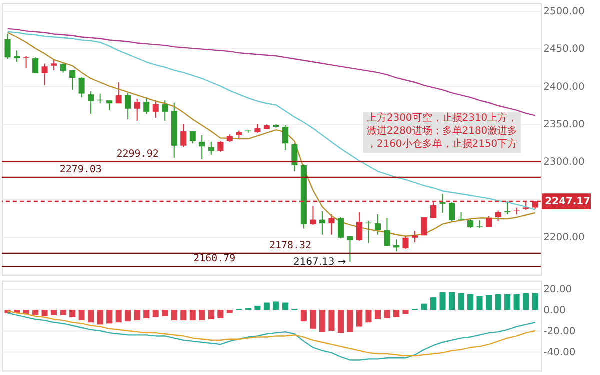 The image size is (600, 375). What do you see at coordinates (564, 124) in the screenshot?
I see `y-tick-label: 2350.00` at bounding box center [564, 124].